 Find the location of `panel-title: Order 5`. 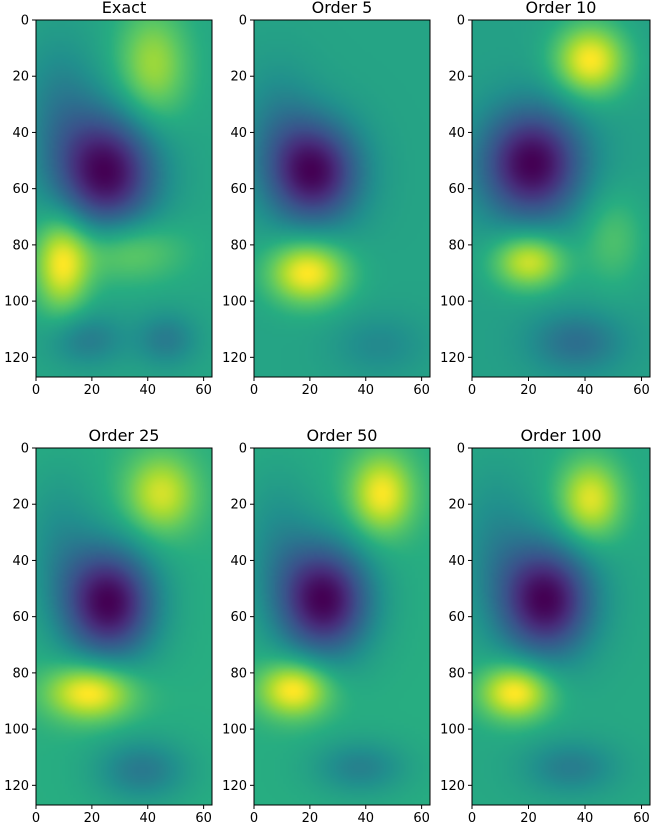

panel-title: Order 5 is located at coordinates (342, 8).